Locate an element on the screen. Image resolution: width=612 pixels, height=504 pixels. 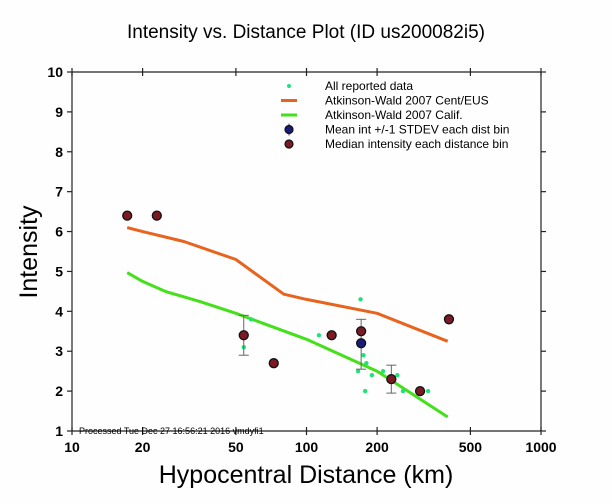
y-tick-label: 5 is located at coordinates (59, 271).